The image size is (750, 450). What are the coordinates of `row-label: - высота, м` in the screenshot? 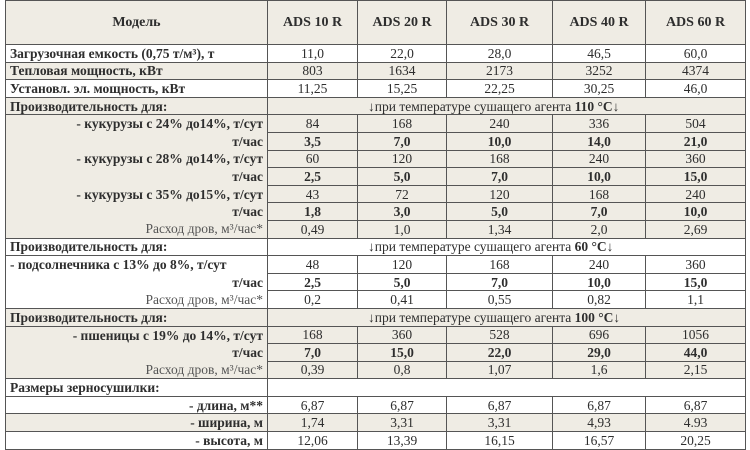 It's located at (136, 440).